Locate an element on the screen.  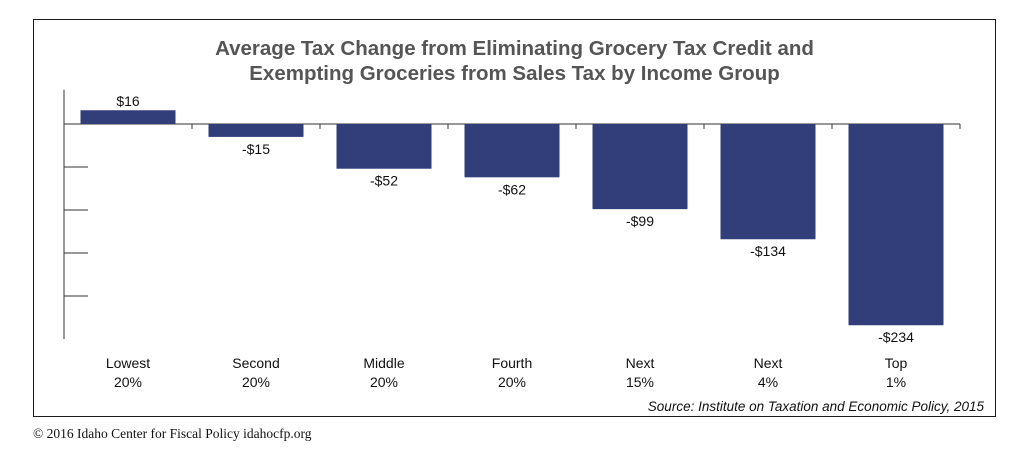
x-tick-label: Second is located at coordinates (255, 363).